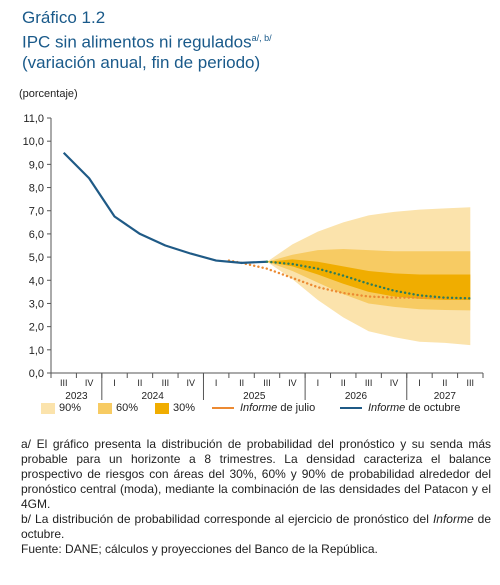 The image size is (500, 585). Describe the element at coordinates (433, 408) in the screenshot. I see `legend-label-october-rest: de octubre` at that location.